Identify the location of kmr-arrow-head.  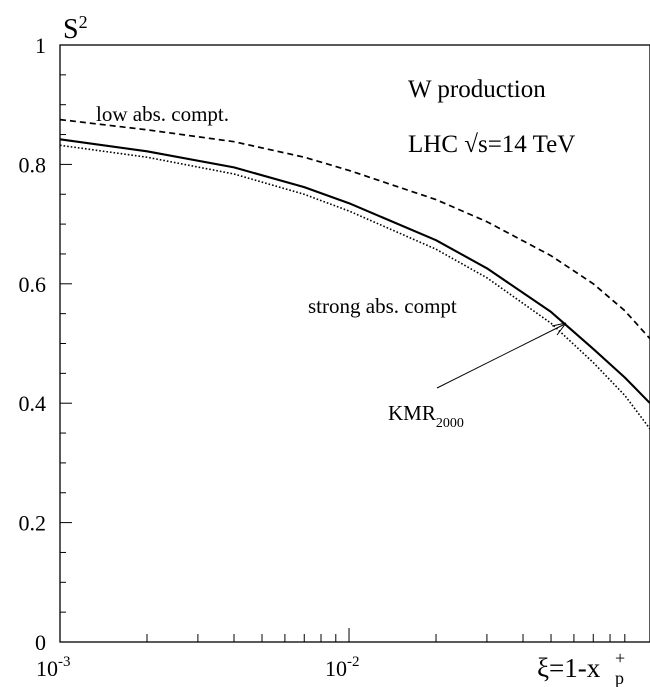
(559, 329).